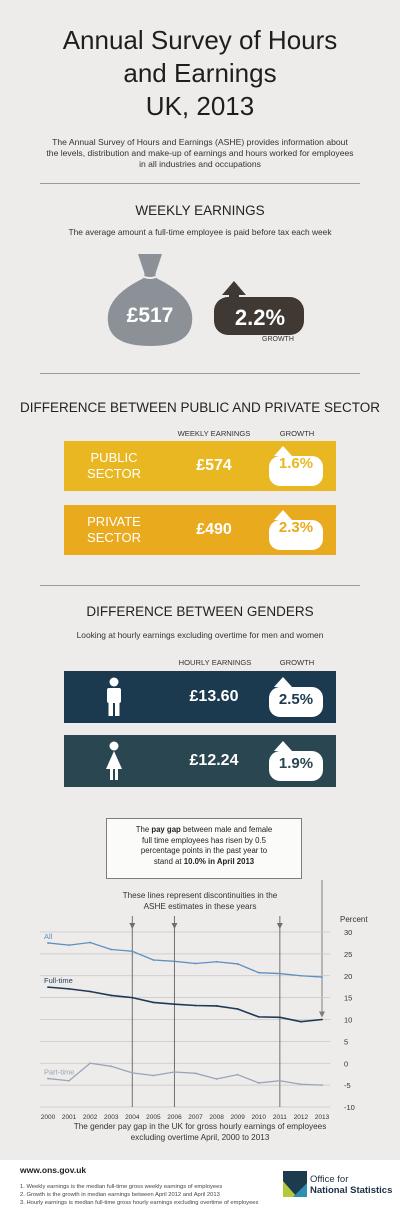  I want to click on women-row: £12.24 1.9%, so click(200, 761).